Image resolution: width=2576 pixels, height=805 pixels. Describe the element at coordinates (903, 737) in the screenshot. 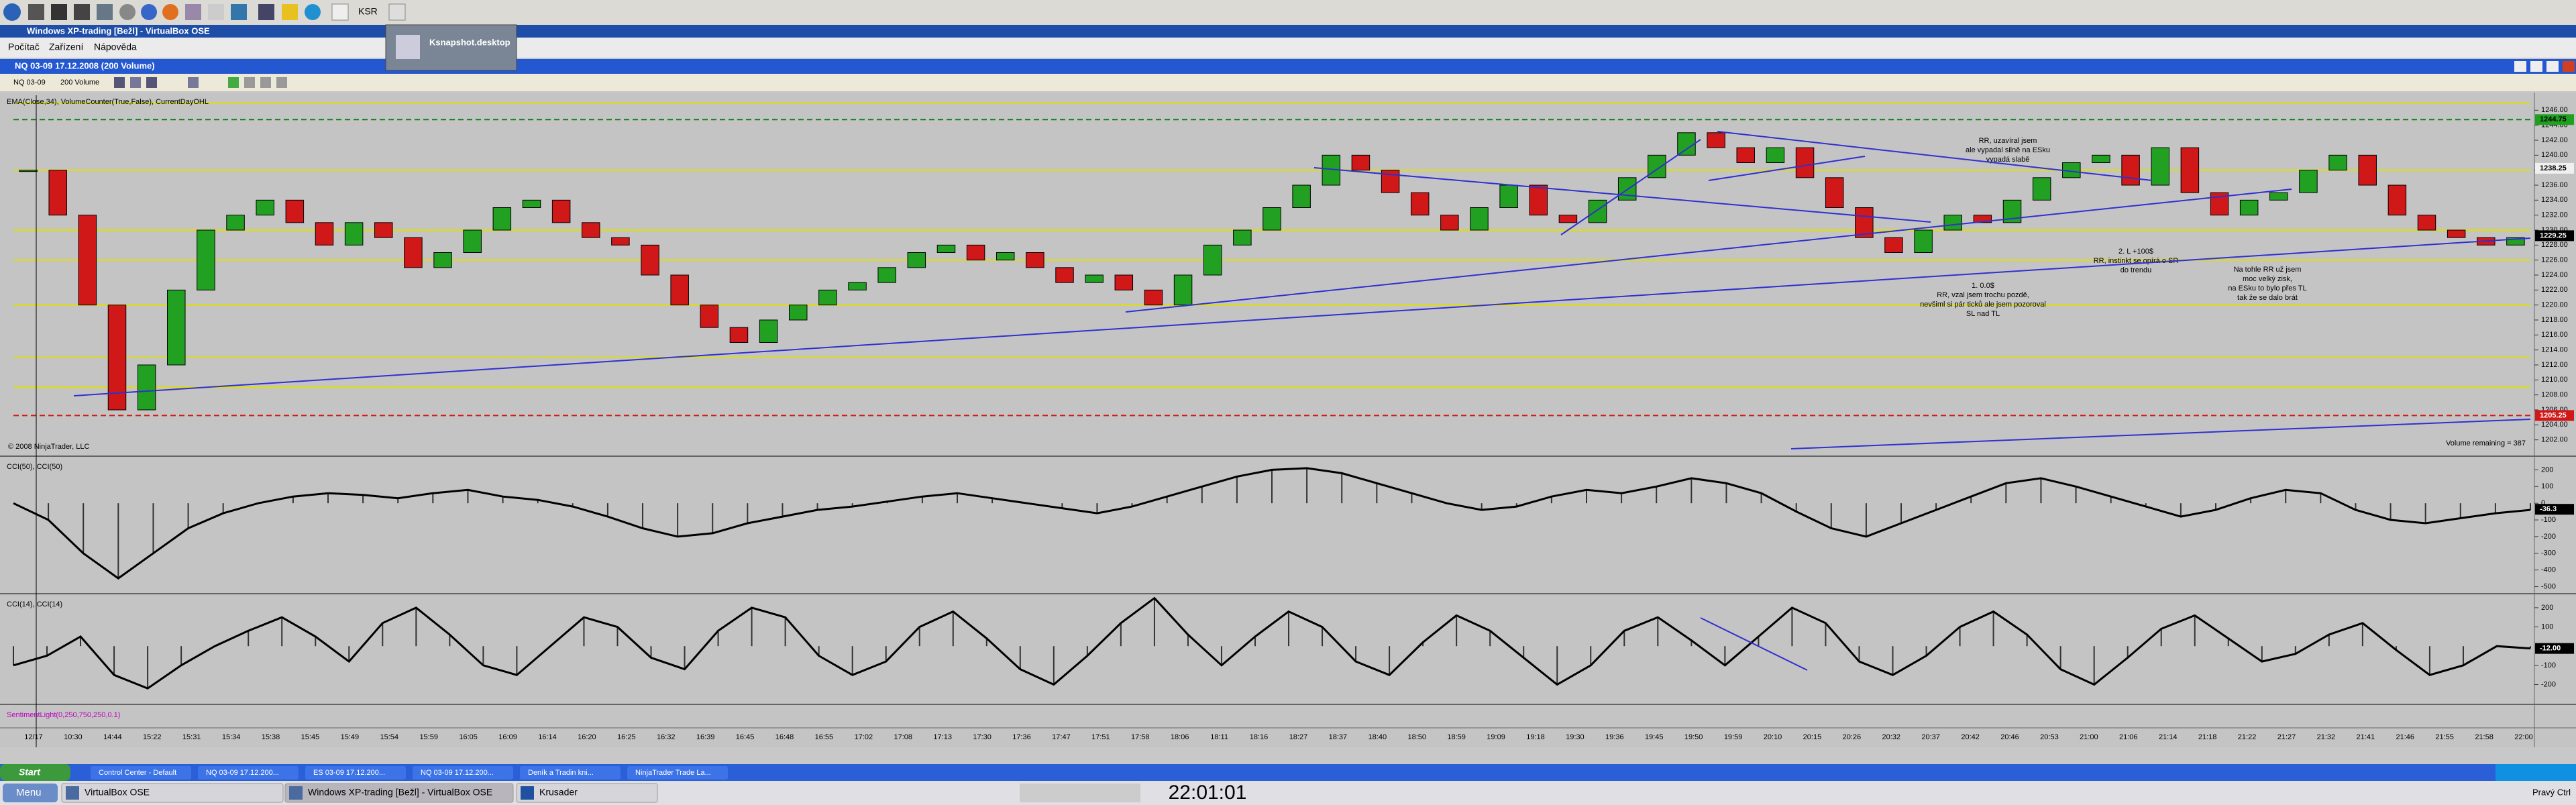

I see `x-tick-label: 17:08` at that location.